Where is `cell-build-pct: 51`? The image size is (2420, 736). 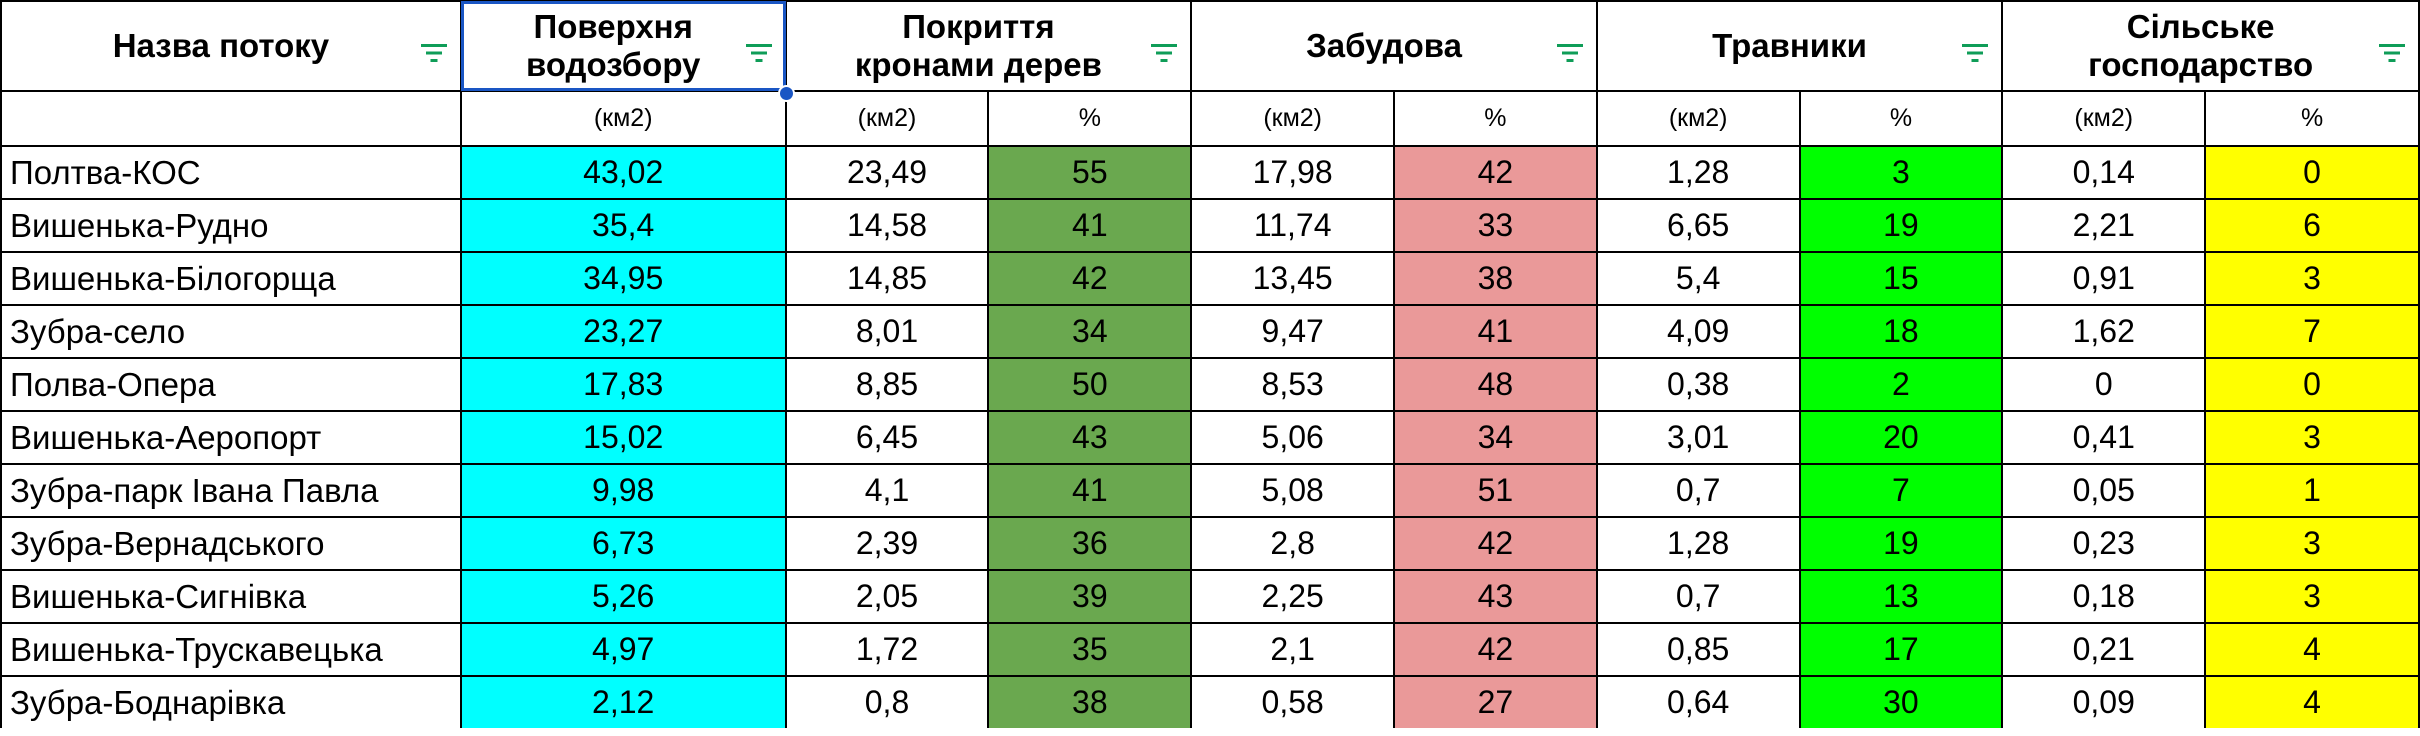
cell-build-pct: 51 is located at coordinates (1495, 490).